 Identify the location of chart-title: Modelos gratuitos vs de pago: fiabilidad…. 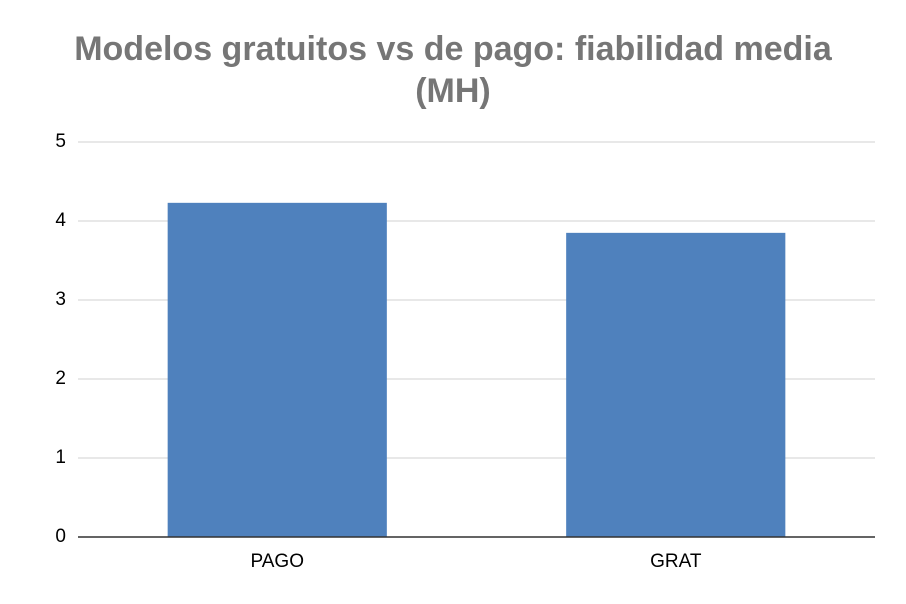
(453, 70).